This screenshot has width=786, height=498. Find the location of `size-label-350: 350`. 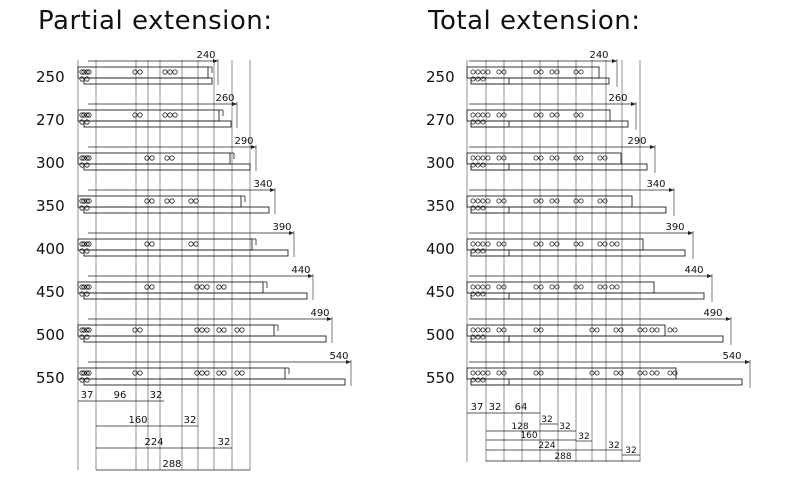

size-label-350: 350 is located at coordinates (440, 206).